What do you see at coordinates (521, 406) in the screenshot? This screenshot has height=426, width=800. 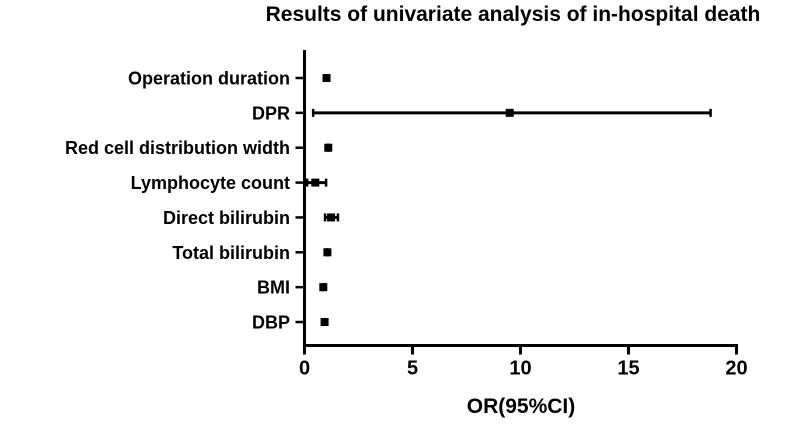 I see `x-axis-label: OR(95%CI)` at bounding box center [521, 406].